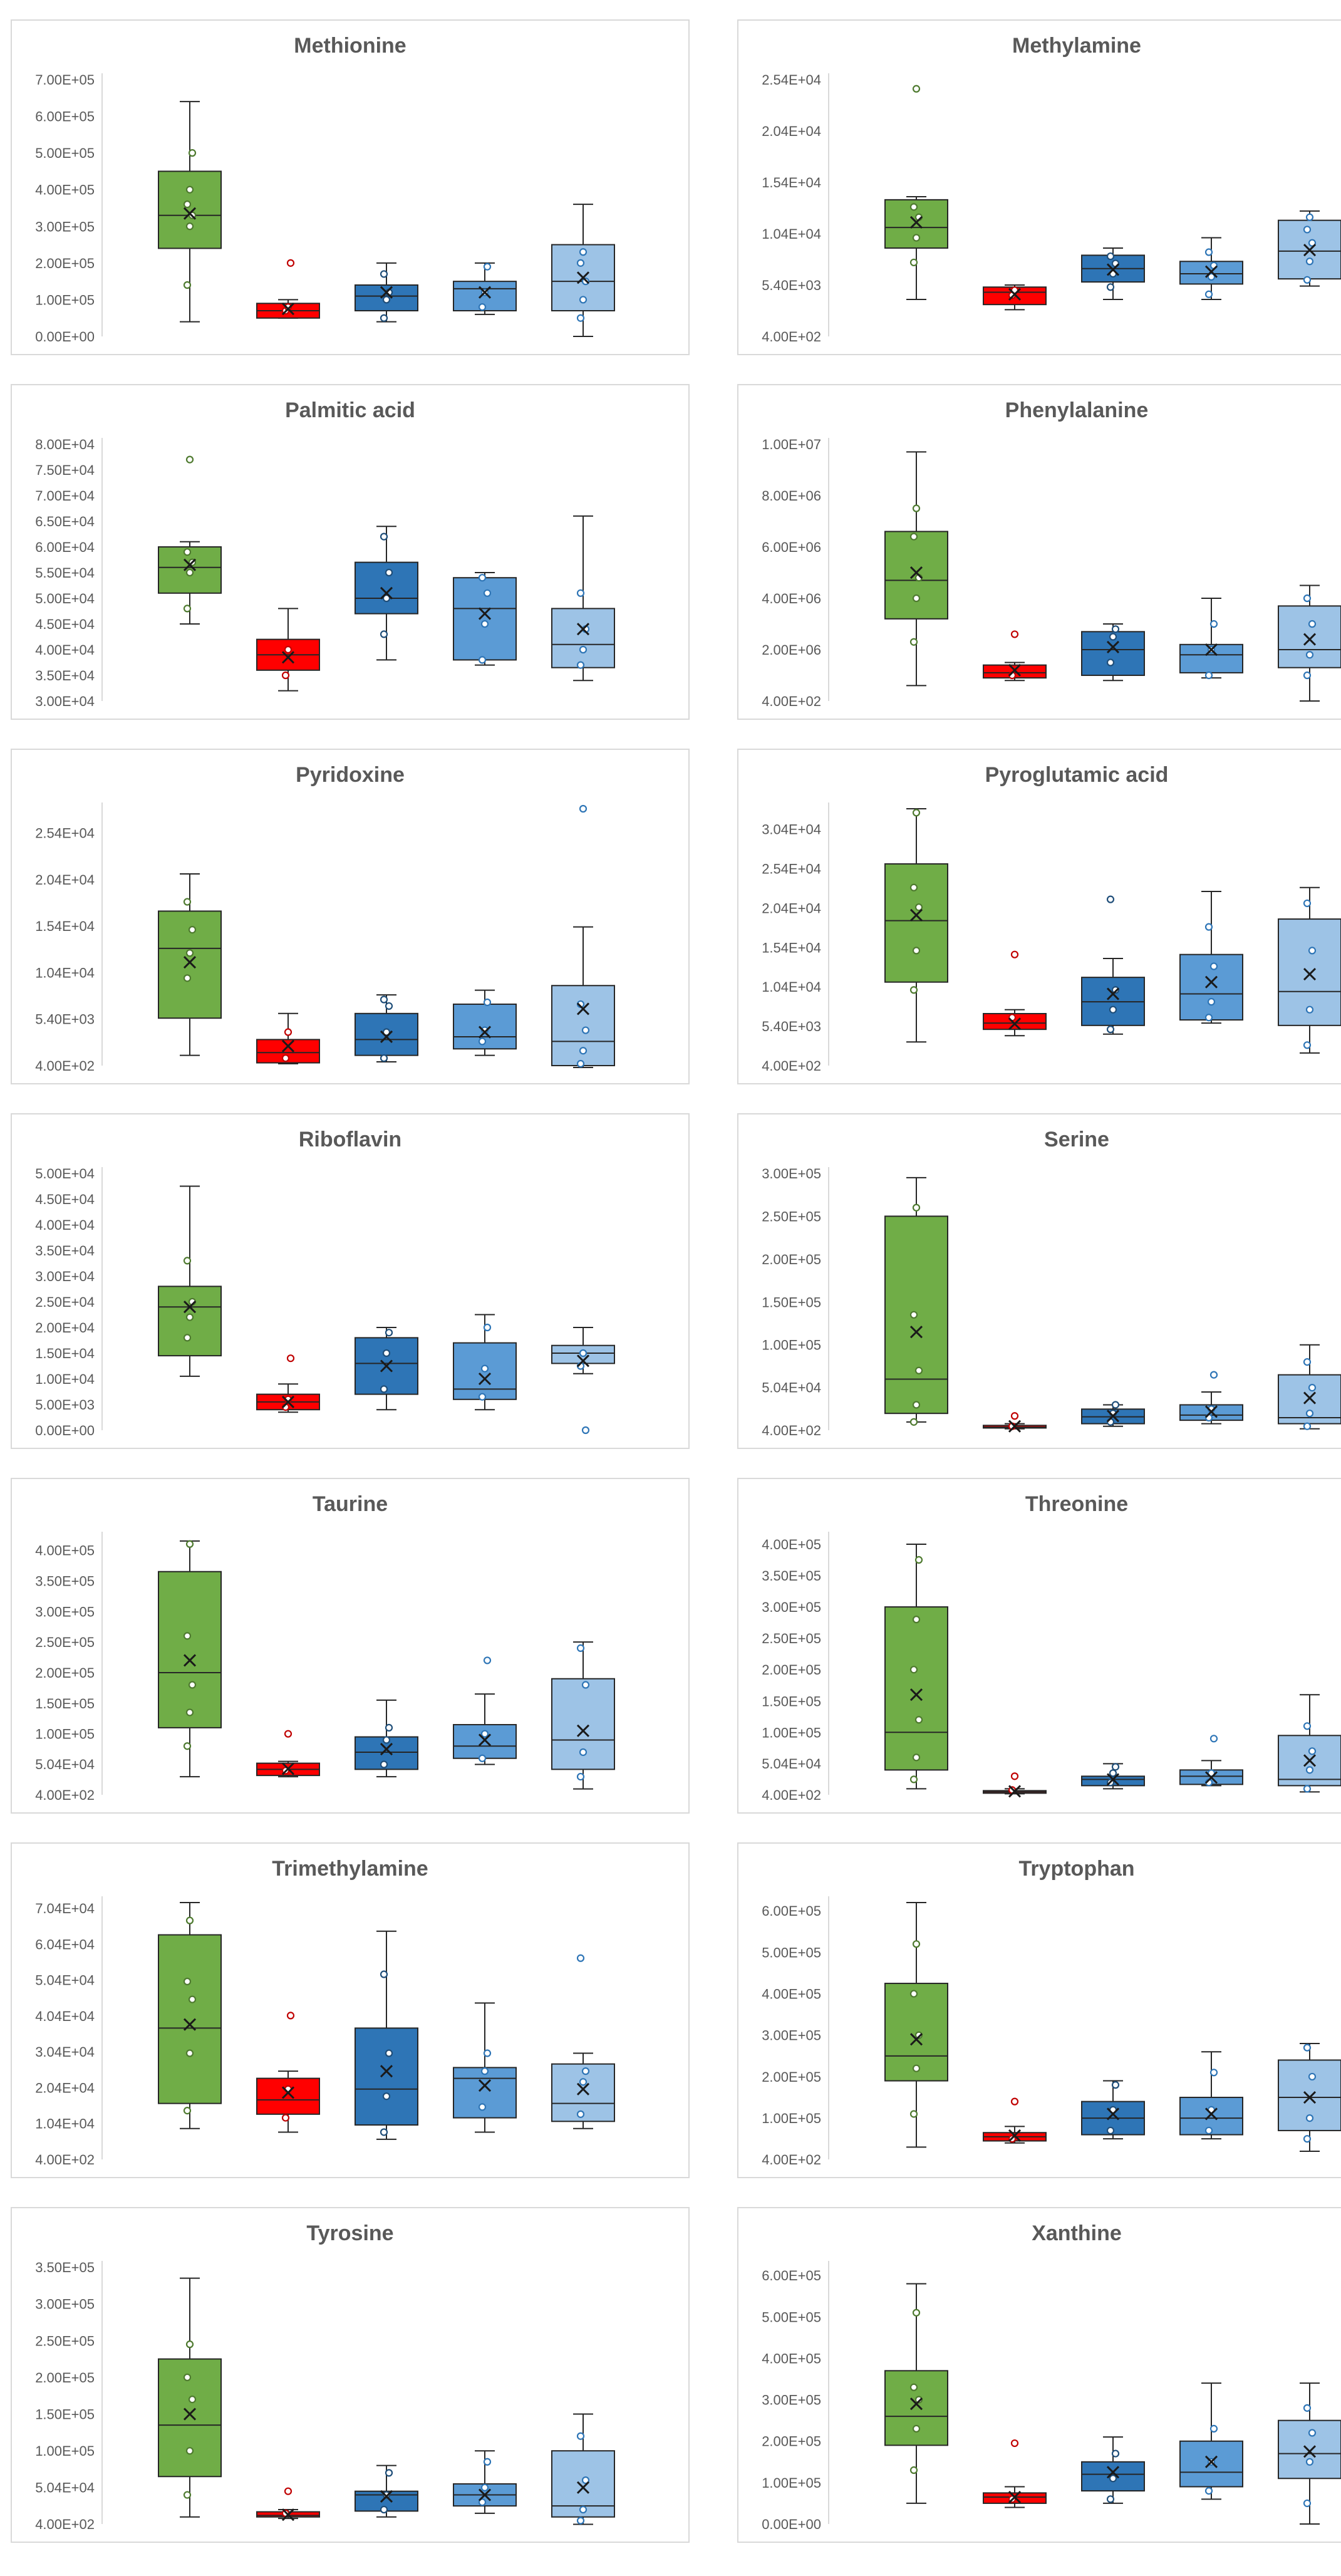 The image size is (1341, 2576). Describe the element at coordinates (791, 1026) in the screenshot. I see `y-tick-label: 5.40E+03` at that location.